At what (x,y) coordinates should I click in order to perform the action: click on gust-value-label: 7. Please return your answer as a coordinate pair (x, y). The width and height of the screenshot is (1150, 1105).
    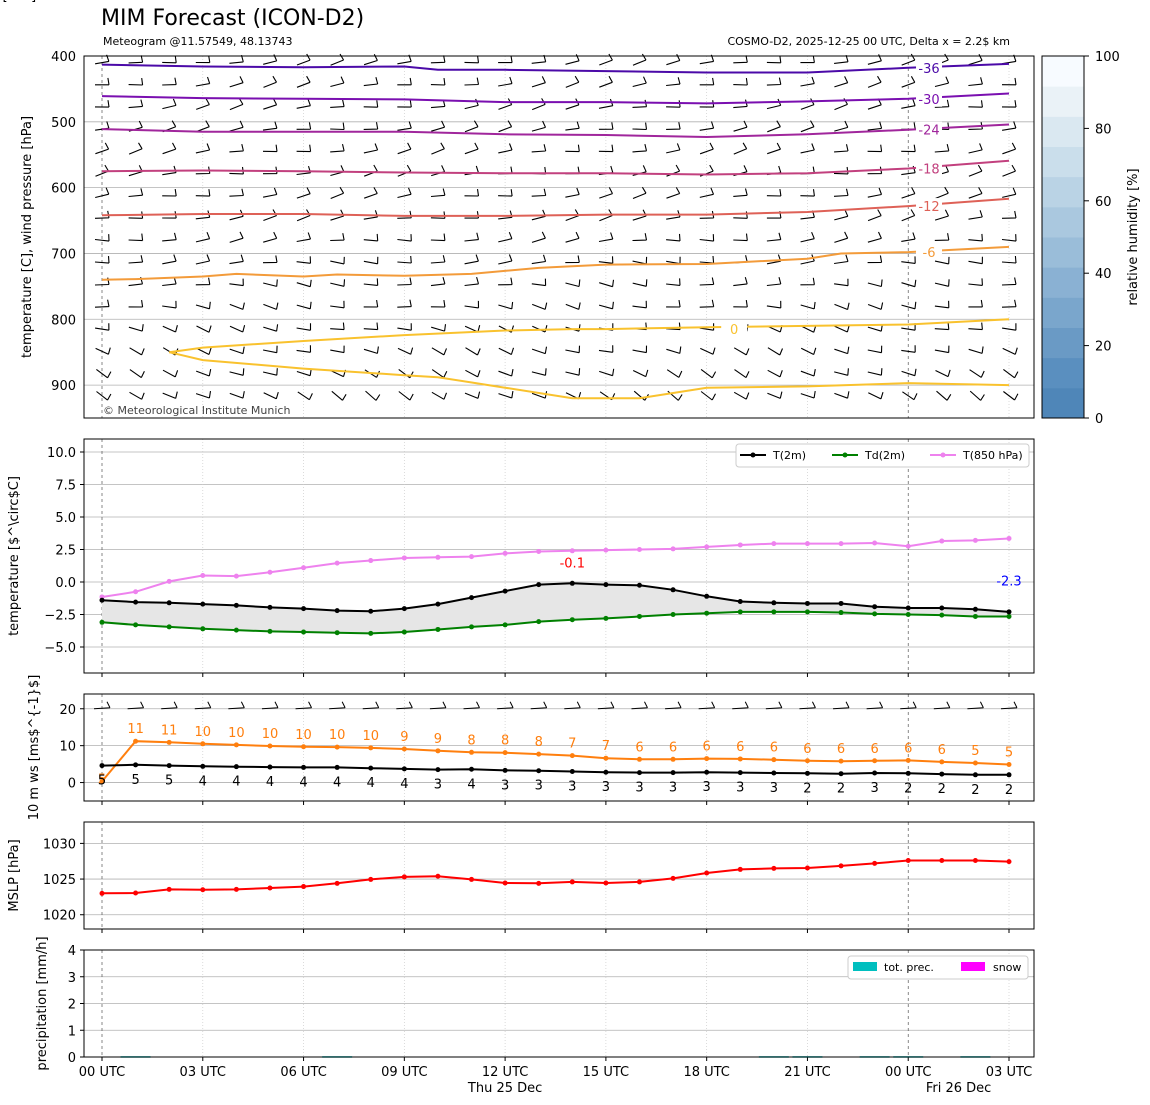
    Looking at the image, I should click on (572, 744).